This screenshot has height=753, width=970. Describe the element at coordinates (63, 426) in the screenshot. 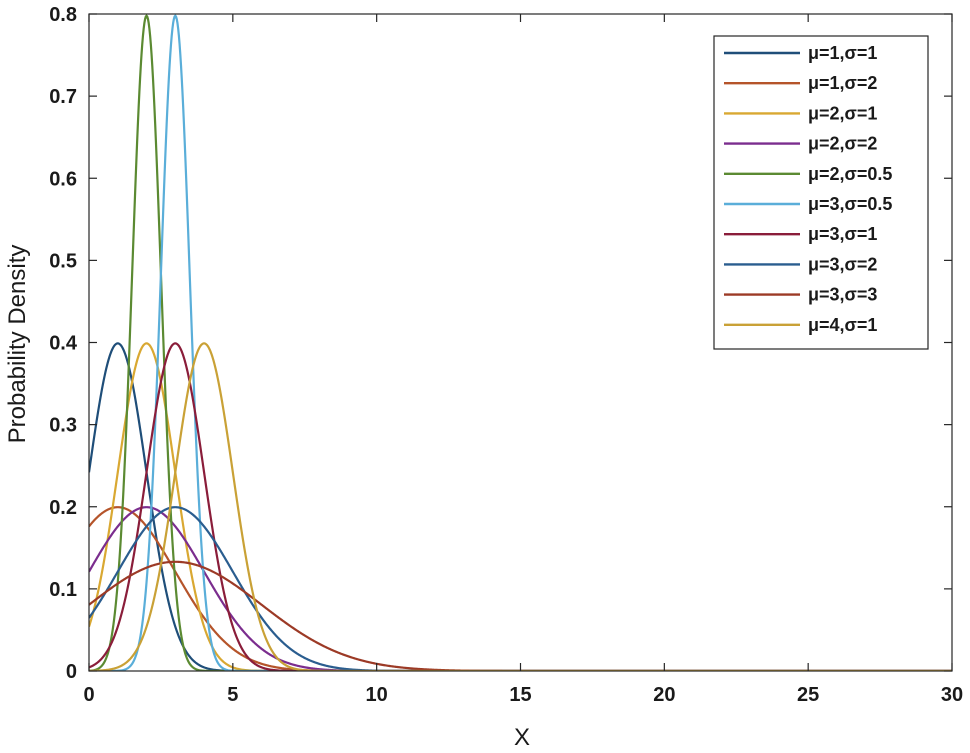

I see `y-tick-label: 0.3` at that location.